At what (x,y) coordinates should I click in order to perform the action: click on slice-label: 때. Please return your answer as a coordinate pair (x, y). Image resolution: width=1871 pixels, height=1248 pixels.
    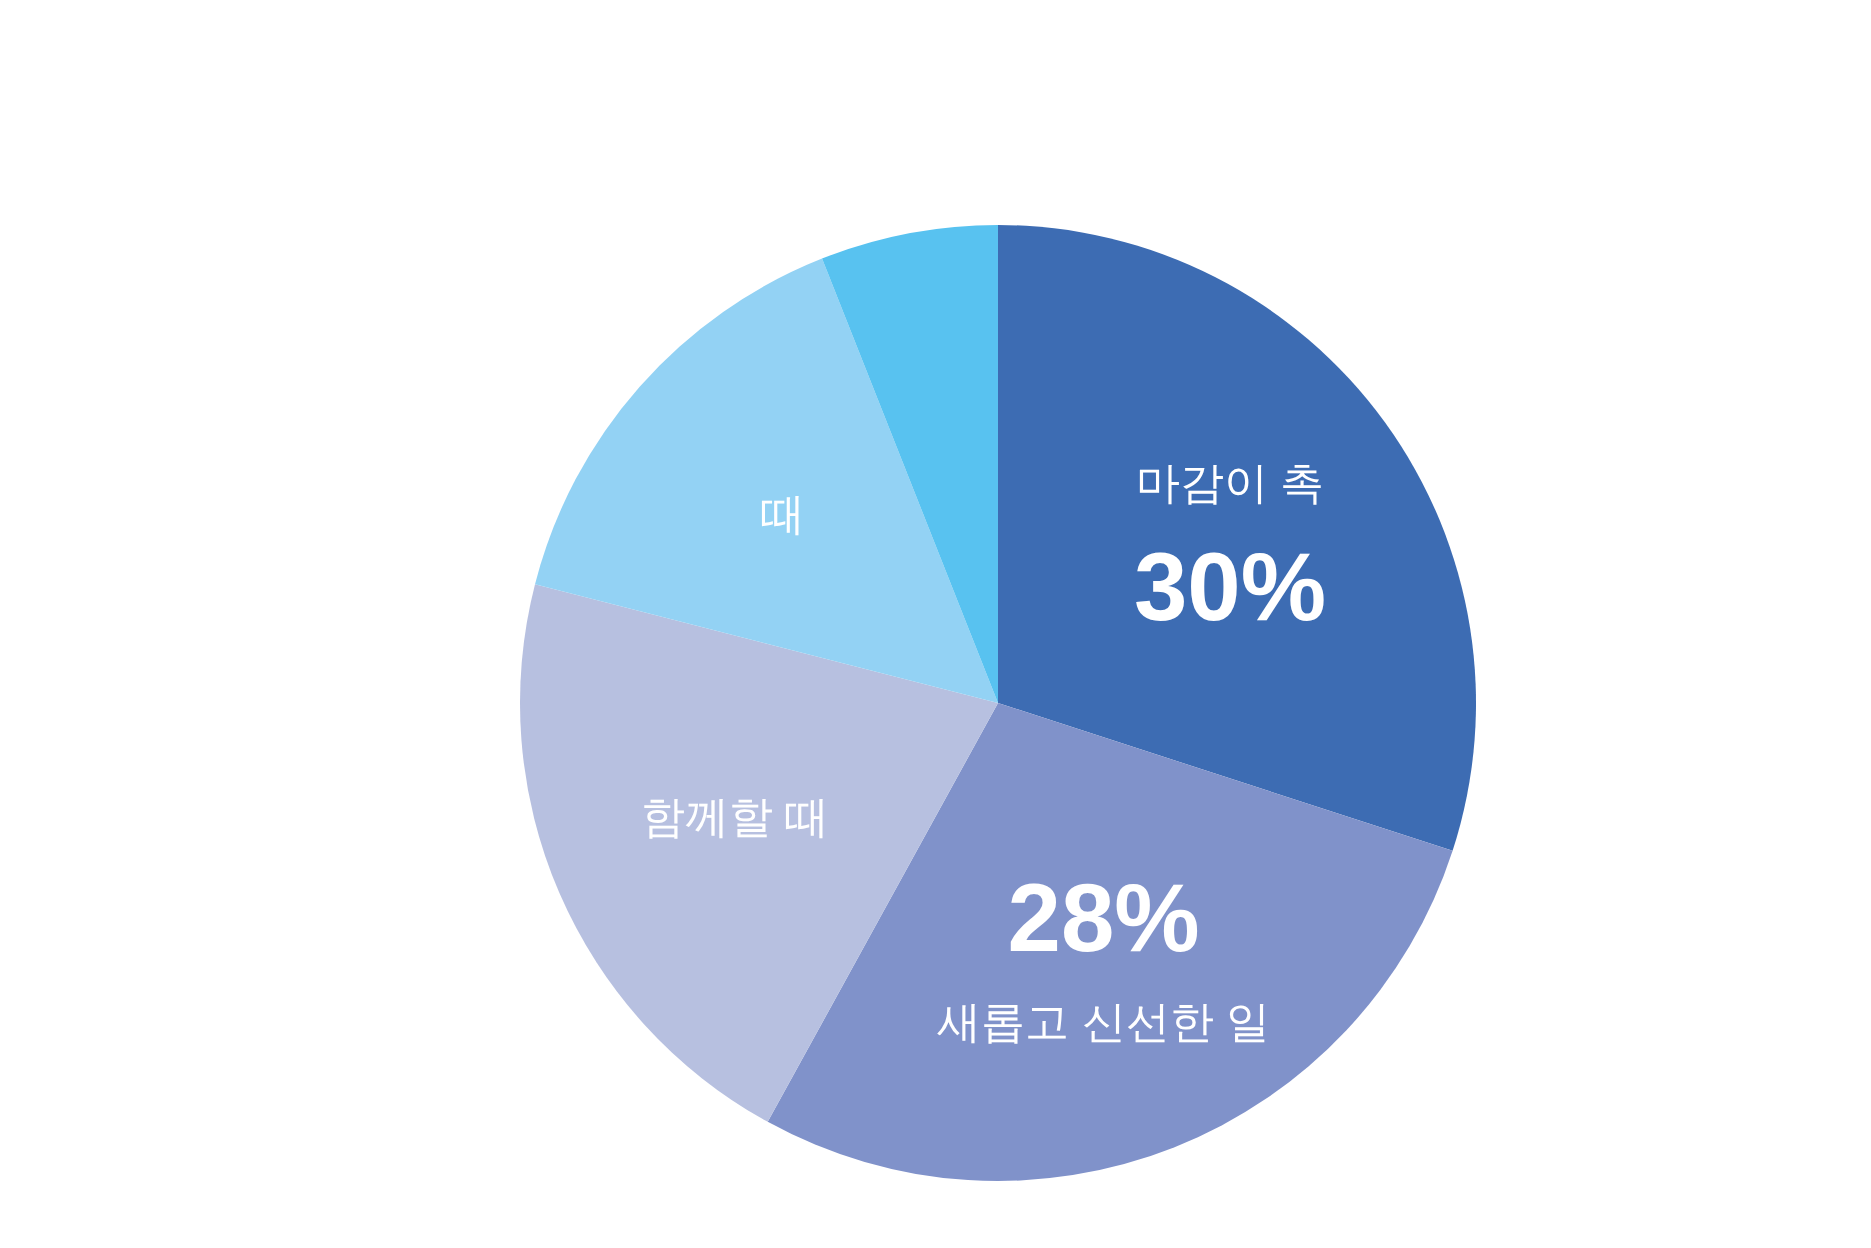
    Looking at the image, I should click on (782, 513).